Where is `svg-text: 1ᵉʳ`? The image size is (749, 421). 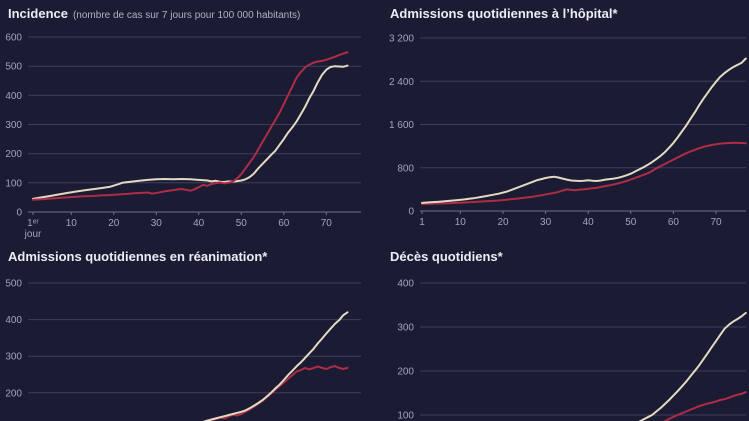 svg-text: 1ᵉʳ is located at coordinates (33, 223).